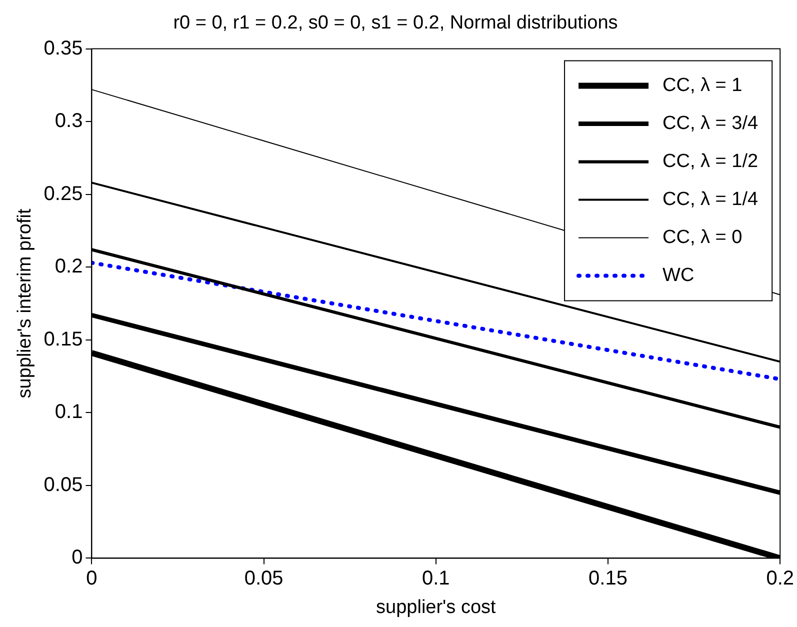 The image size is (797, 627). Describe the element at coordinates (436, 607) in the screenshot. I see `x-axis-title: supplier's cost` at that location.